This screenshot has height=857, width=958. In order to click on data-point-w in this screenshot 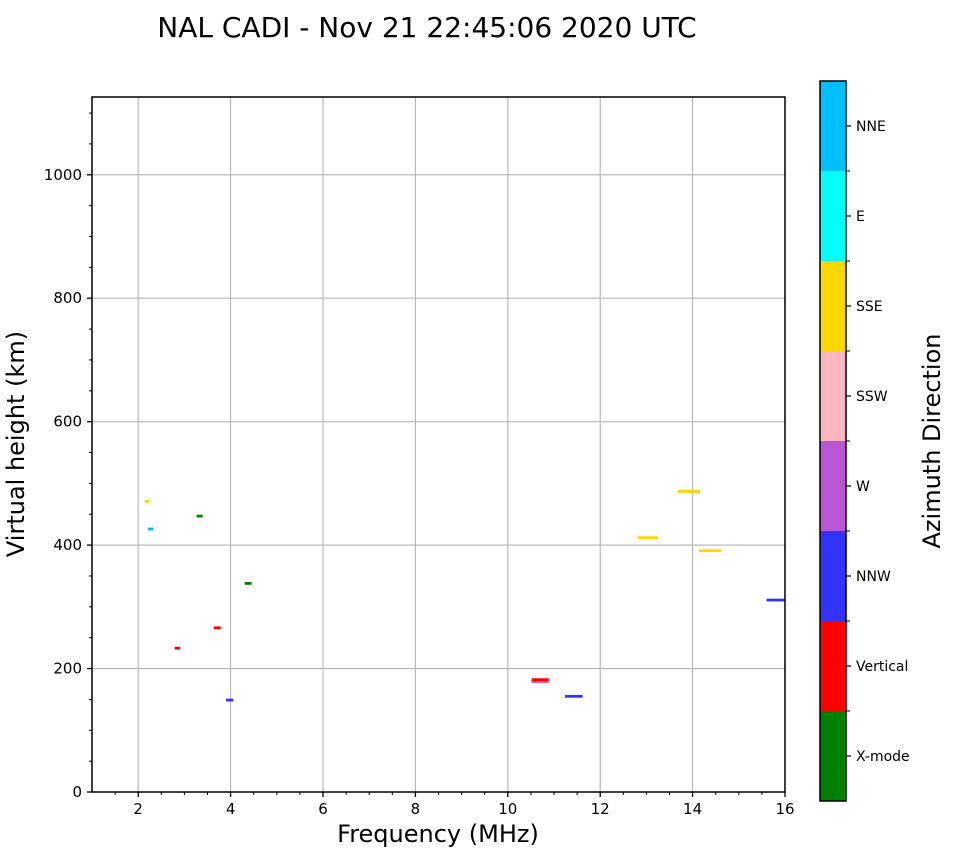, I will do `click(540, 681)`.